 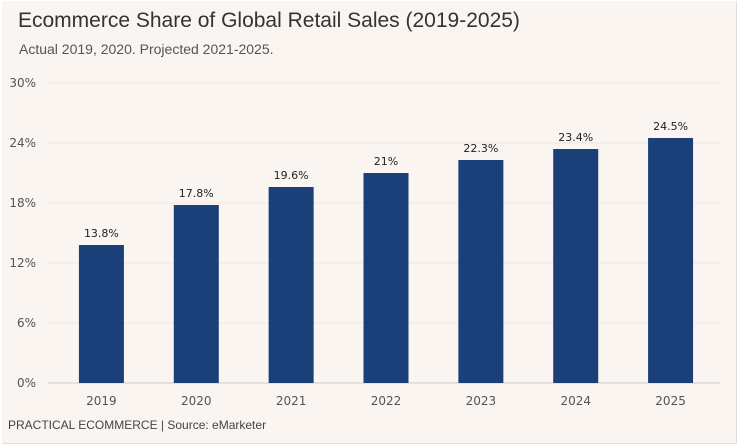 What do you see at coordinates (670, 126) in the screenshot?
I see `data-label-2025: 24.5%` at bounding box center [670, 126].